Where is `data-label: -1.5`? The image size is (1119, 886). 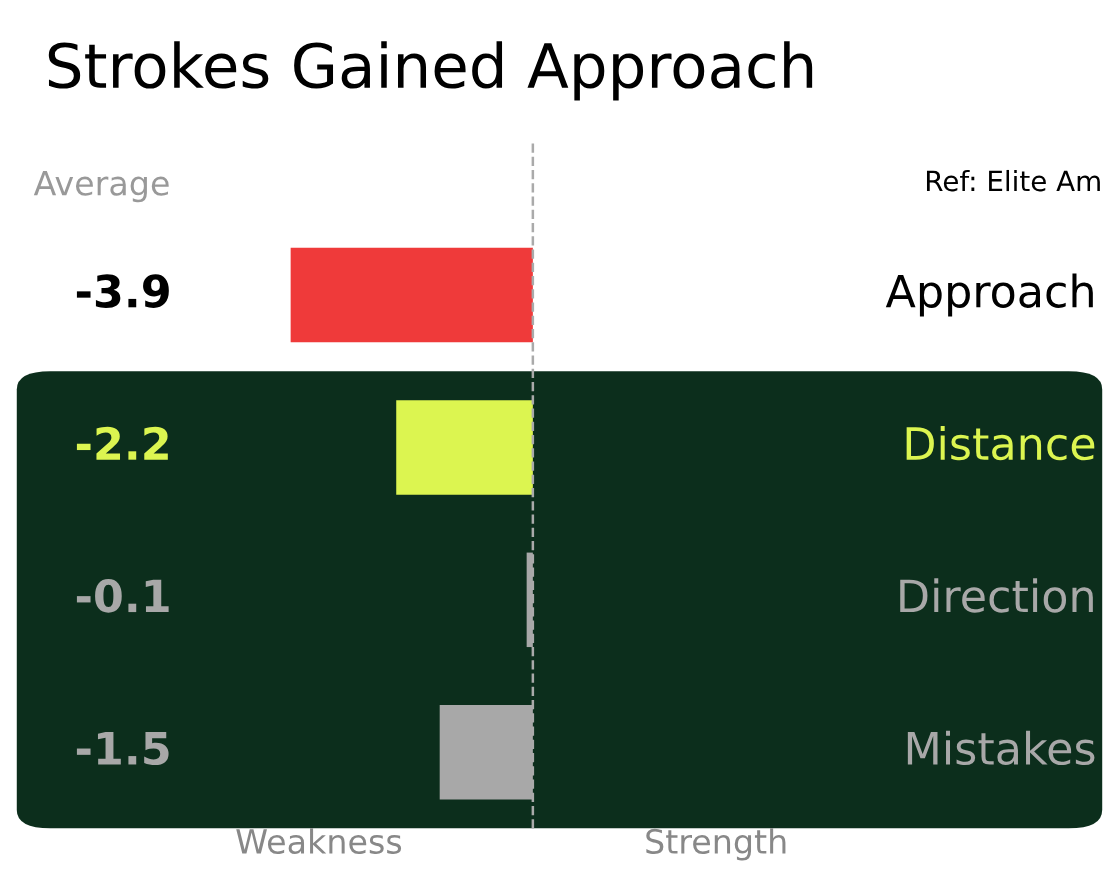 data-label: -1.5 is located at coordinates (122, 749).